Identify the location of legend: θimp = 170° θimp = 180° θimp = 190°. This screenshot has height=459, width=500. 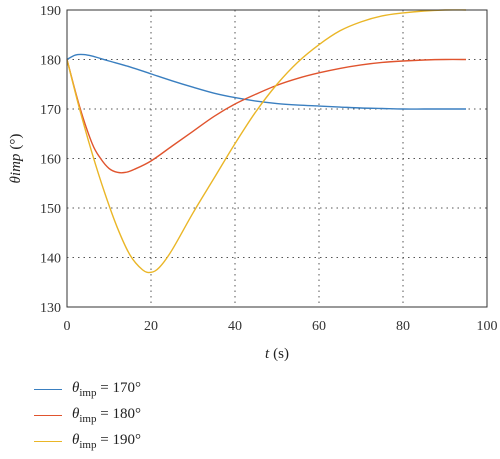
(87, 415).